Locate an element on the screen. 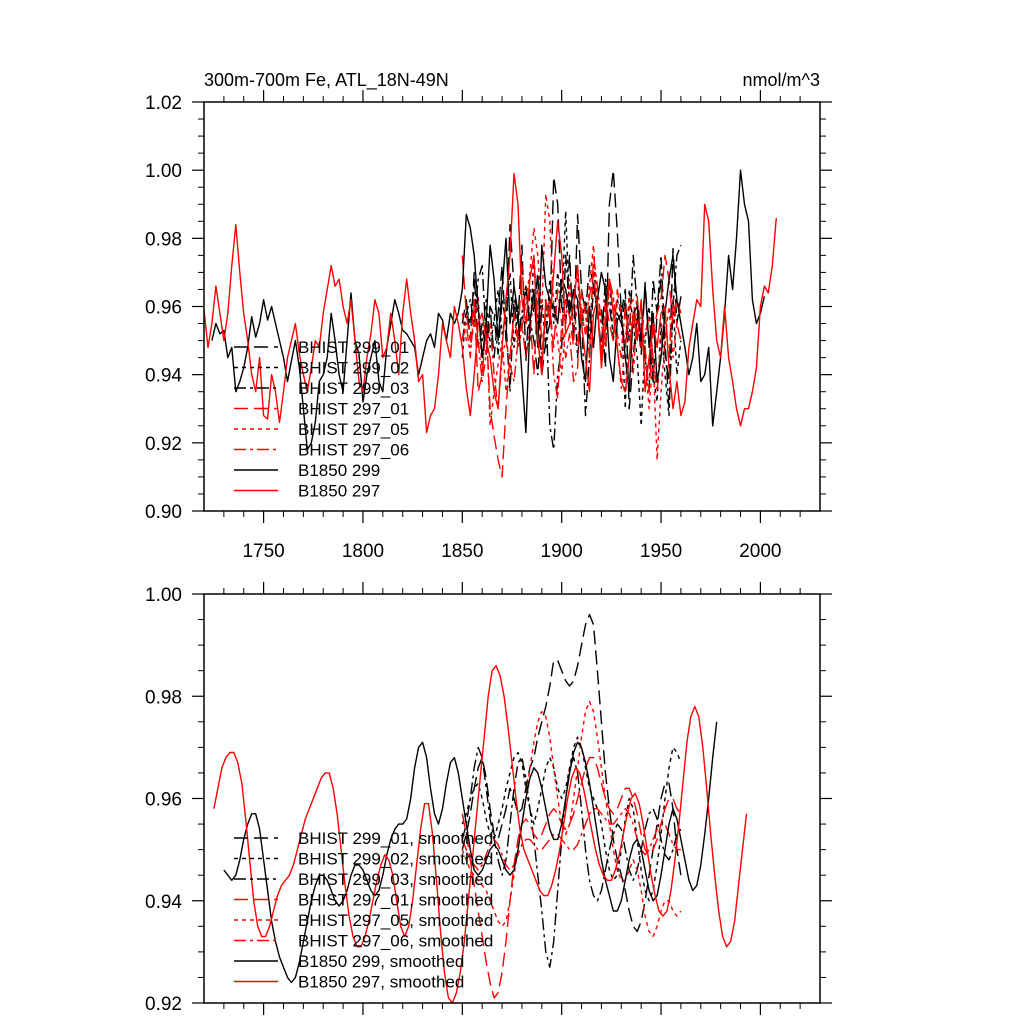  legend-entry: BHIST 299_01, smoothed is located at coordinates (363, 838).